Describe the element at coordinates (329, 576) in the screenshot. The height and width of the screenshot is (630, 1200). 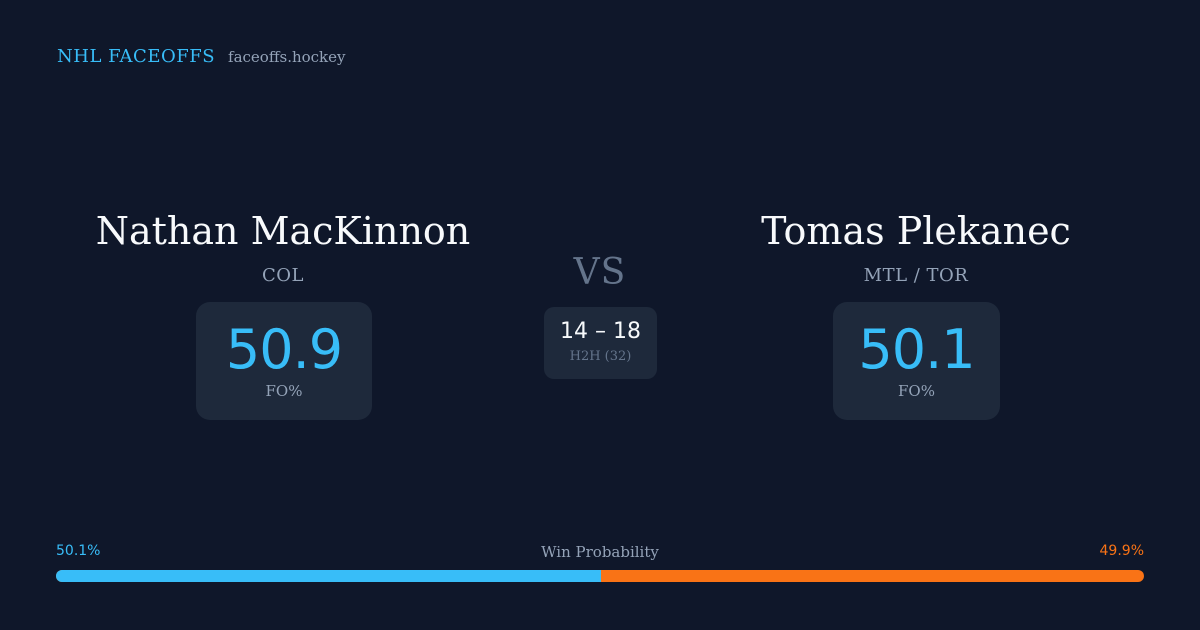
I see `win-probability-bar-left` at that location.